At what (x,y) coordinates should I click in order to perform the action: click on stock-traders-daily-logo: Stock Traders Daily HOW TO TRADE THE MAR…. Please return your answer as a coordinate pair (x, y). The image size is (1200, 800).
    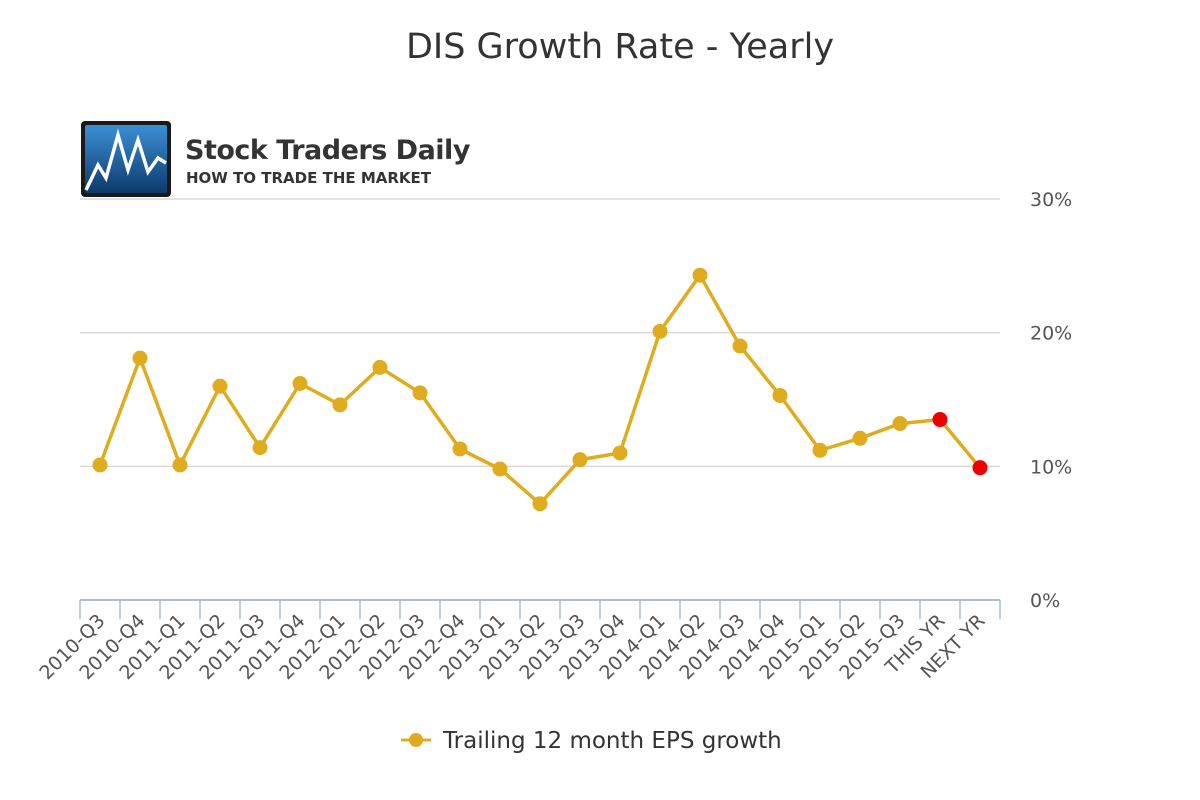
    Looking at the image, I should click on (276, 159).